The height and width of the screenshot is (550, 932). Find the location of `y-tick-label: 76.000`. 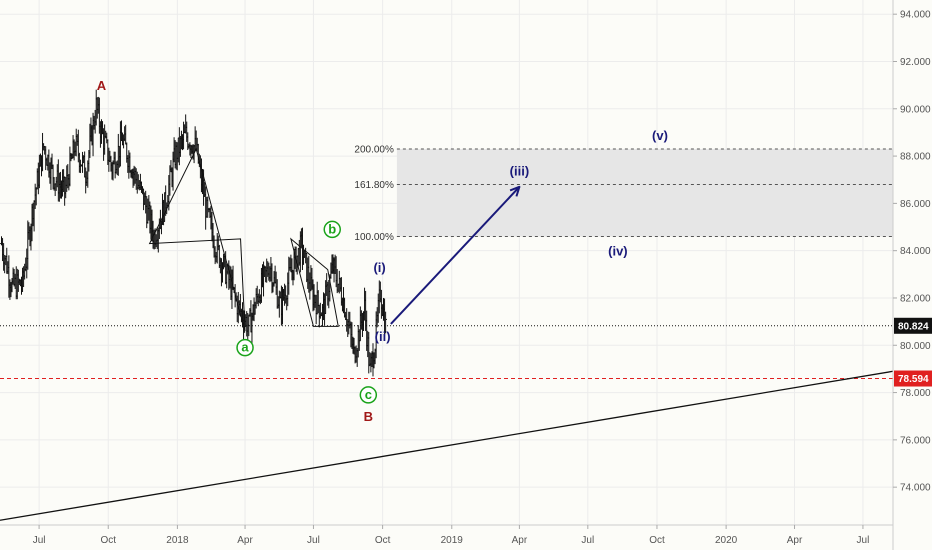

y-tick-label: 76.000 is located at coordinates (915, 440).